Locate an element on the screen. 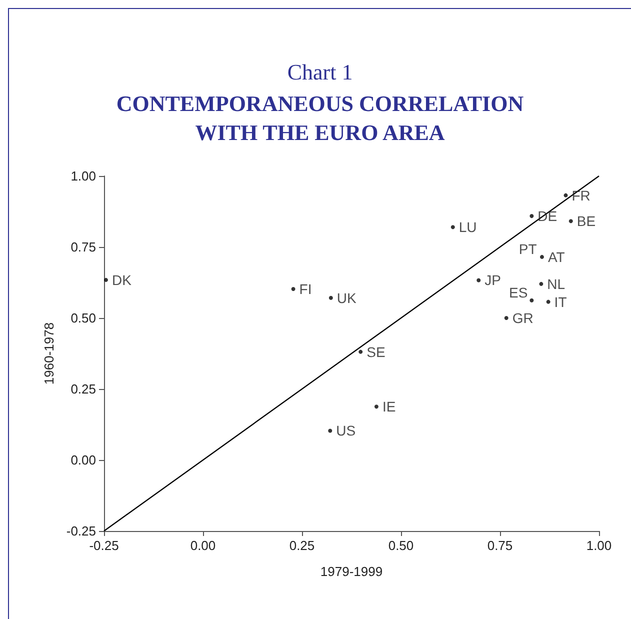 The width and height of the screenshot is (631, 619). annotation: NL is located at coordinates (556, 284).